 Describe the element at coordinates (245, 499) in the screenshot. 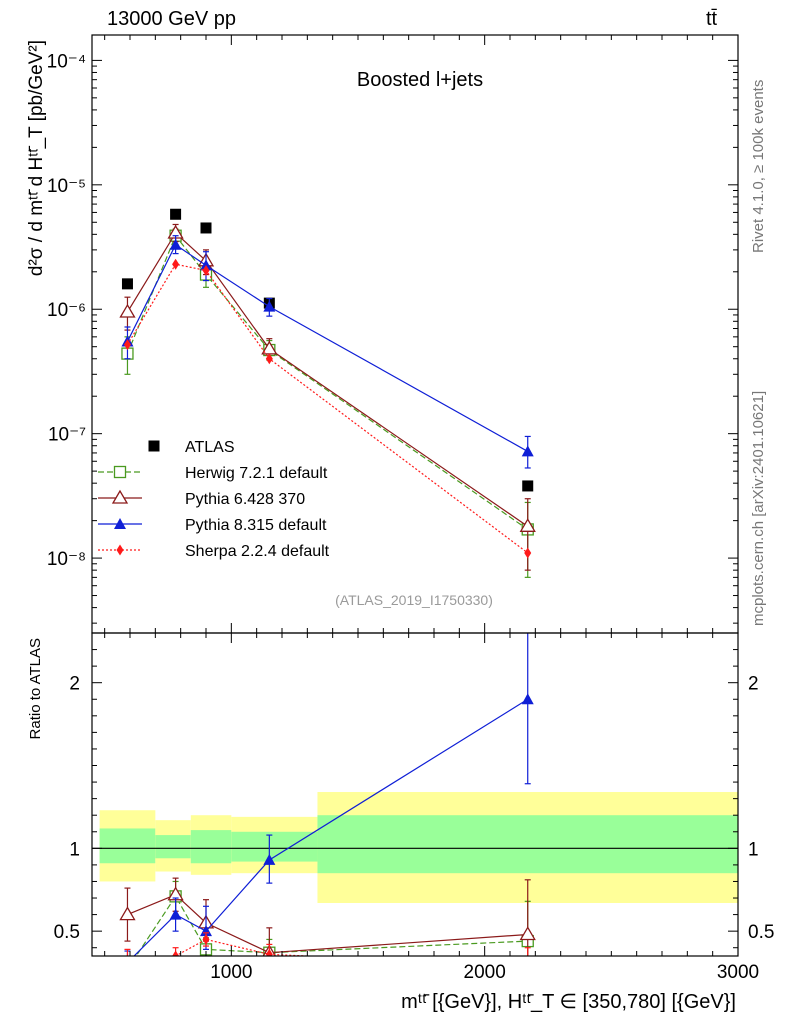

I see `legend-label-2: Pythia 6.428 370` at that location.